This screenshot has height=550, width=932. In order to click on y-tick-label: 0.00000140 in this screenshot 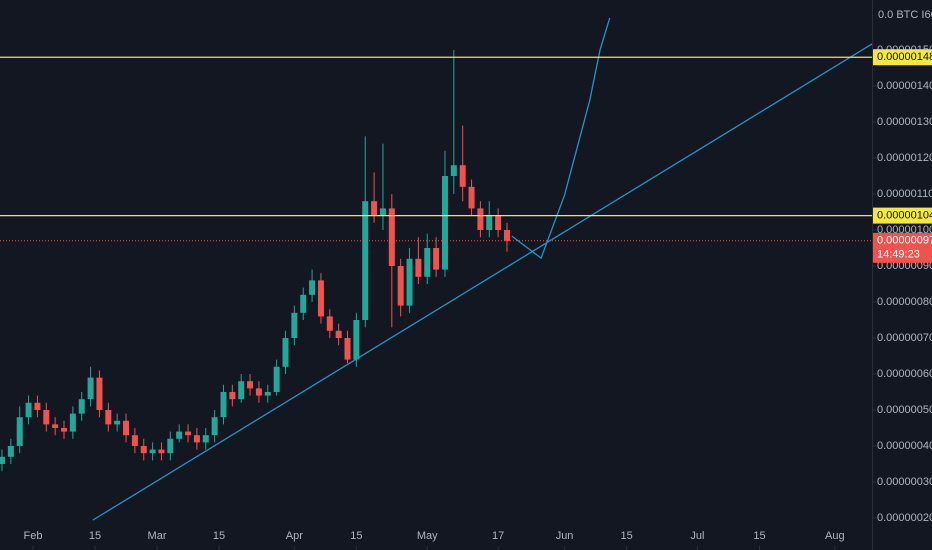, I will do `click(904, 86)`.